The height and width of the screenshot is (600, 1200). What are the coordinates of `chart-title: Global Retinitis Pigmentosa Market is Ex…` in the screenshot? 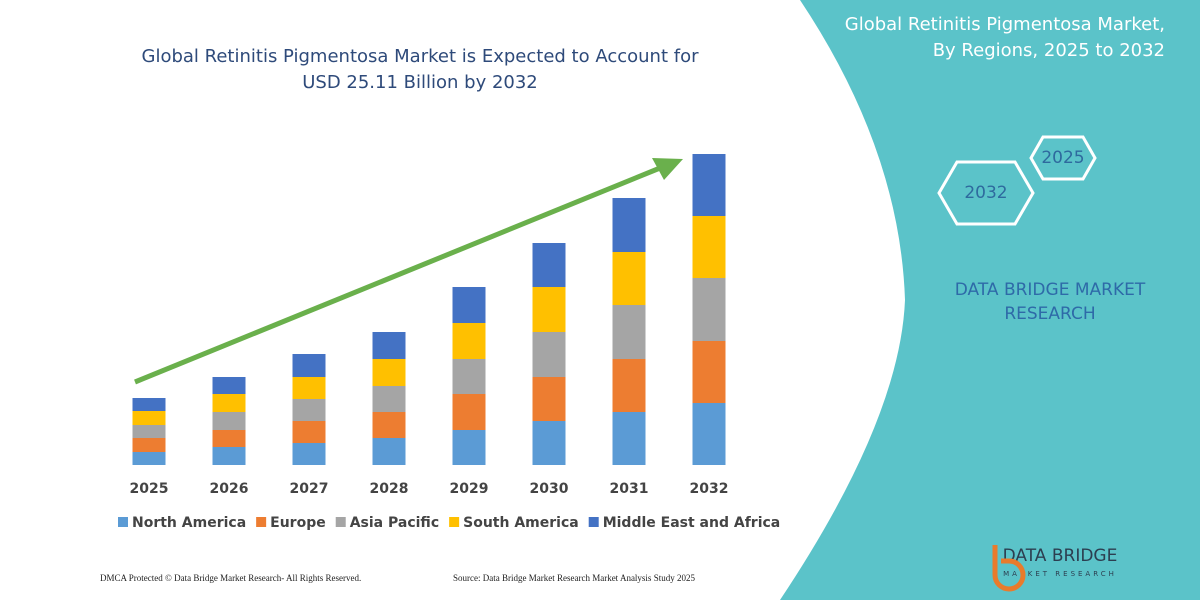 It's located at (420, 69).